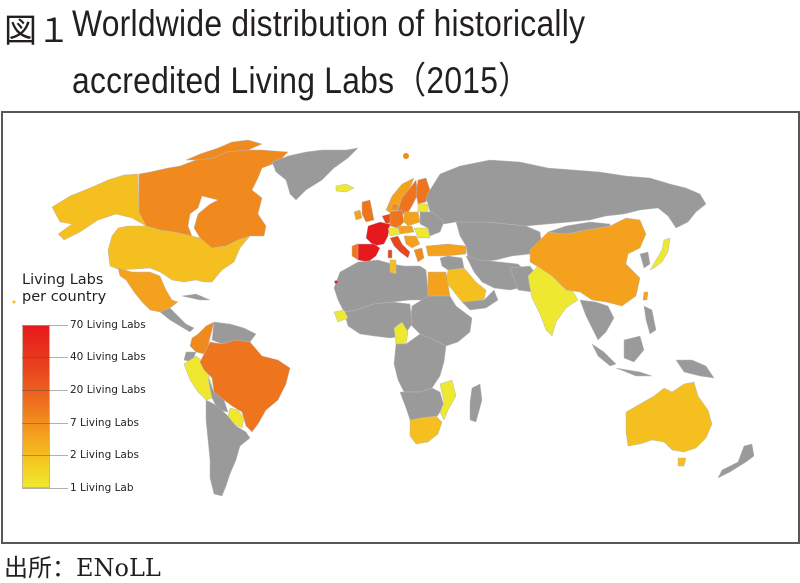  Describe the element at coordinates (37, 30) in the screenshot. I see `figure-number: 図１` at that location.